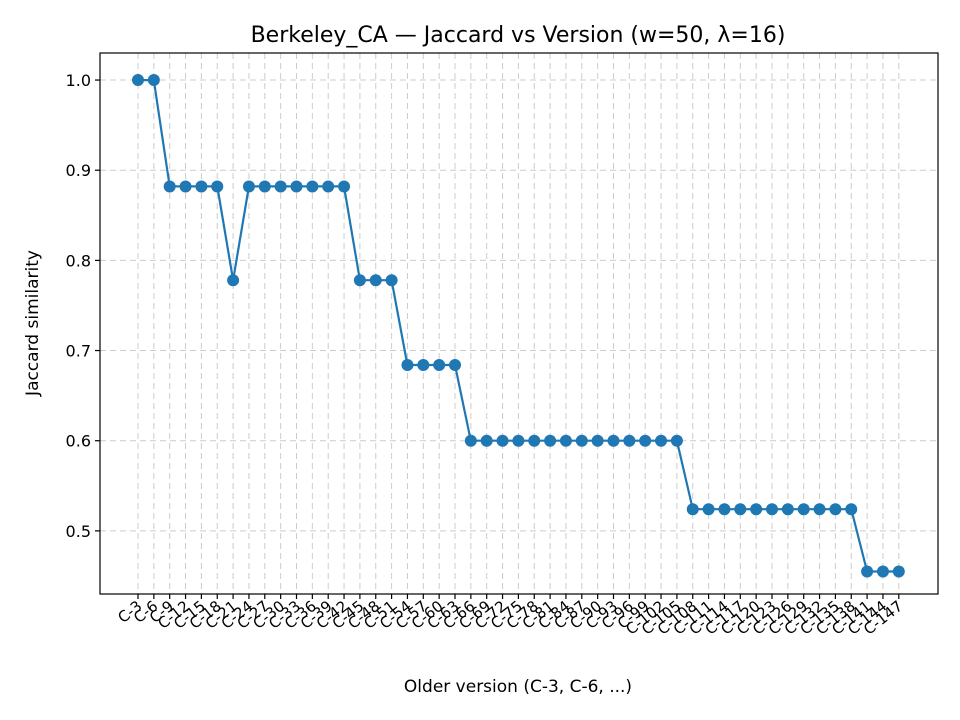 This screenshot has width=960, height=720. Describe the element at coordinates (78, 351) in the screenshot. I see `y-tick-label: 0.7` at that location.